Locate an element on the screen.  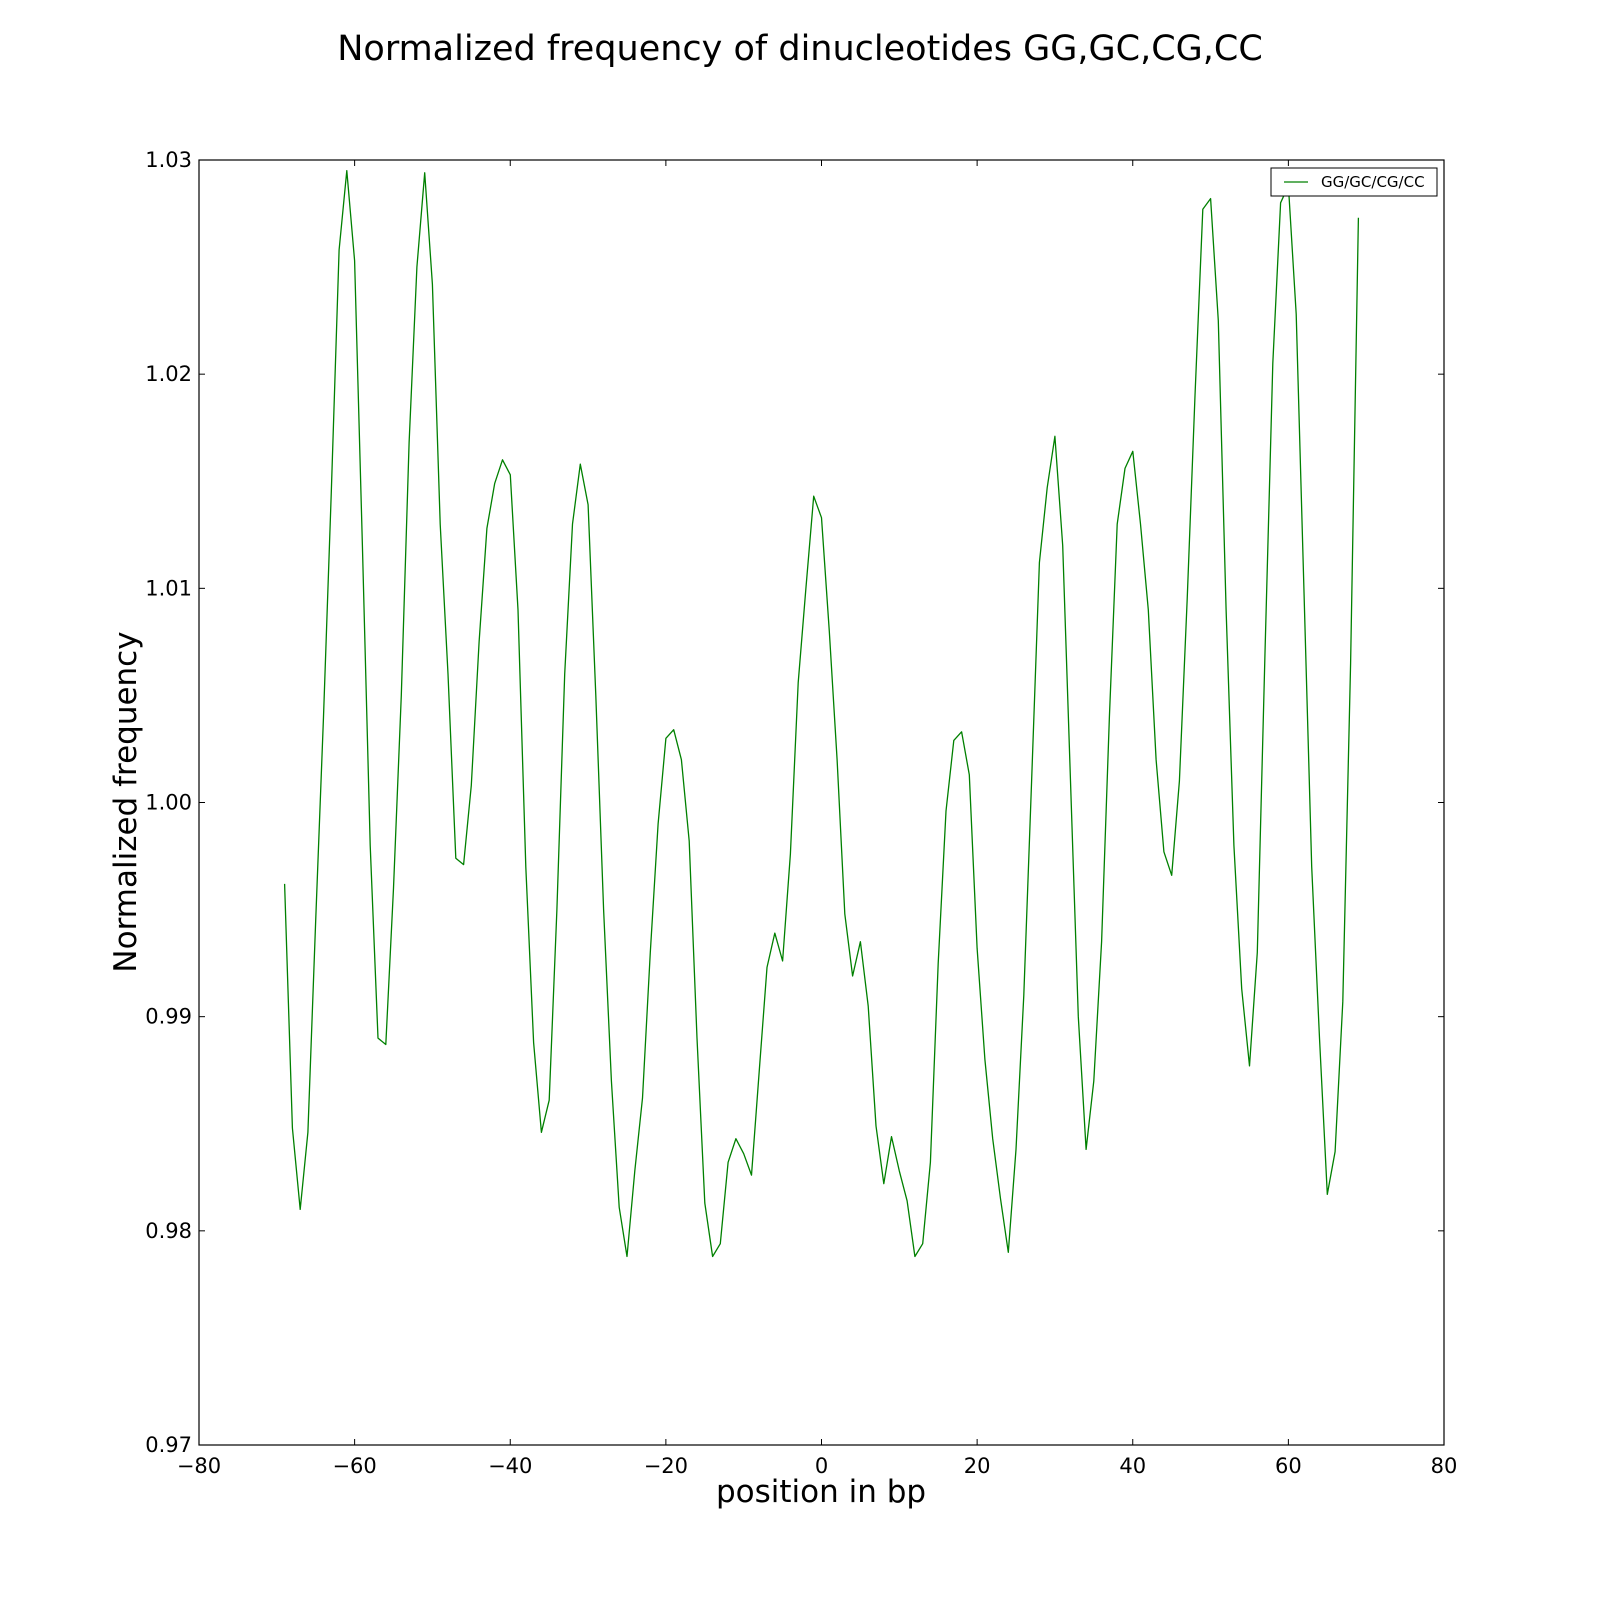
x-tick-label: 60 is located at coordinates (1288, 1466).